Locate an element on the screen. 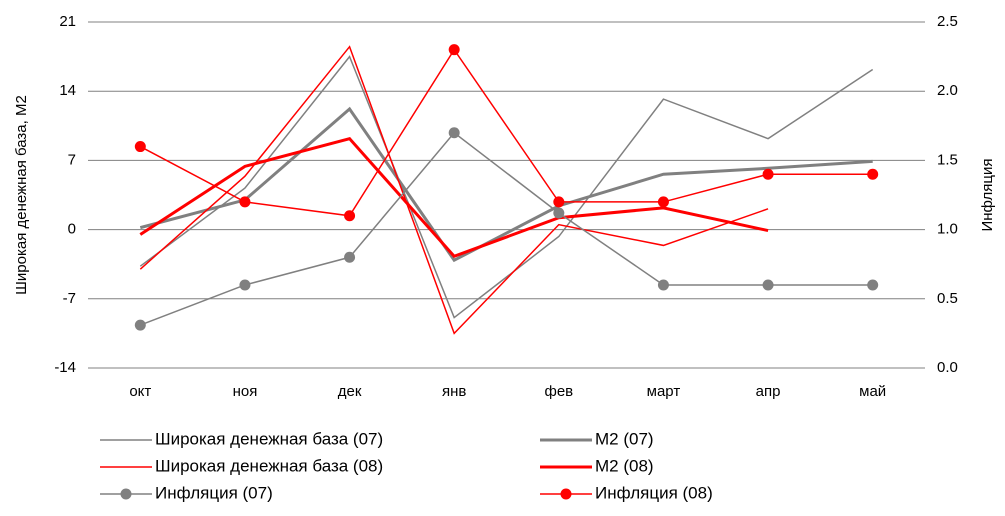  legend-label: Инфляция (08) is located at coordinates (654, 492).